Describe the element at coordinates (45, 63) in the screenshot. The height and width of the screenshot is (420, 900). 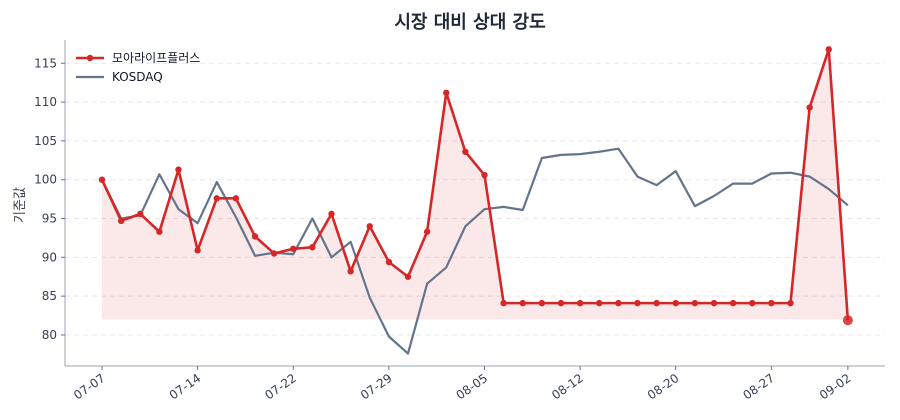
I see `y-tick-label: 115` at that location.